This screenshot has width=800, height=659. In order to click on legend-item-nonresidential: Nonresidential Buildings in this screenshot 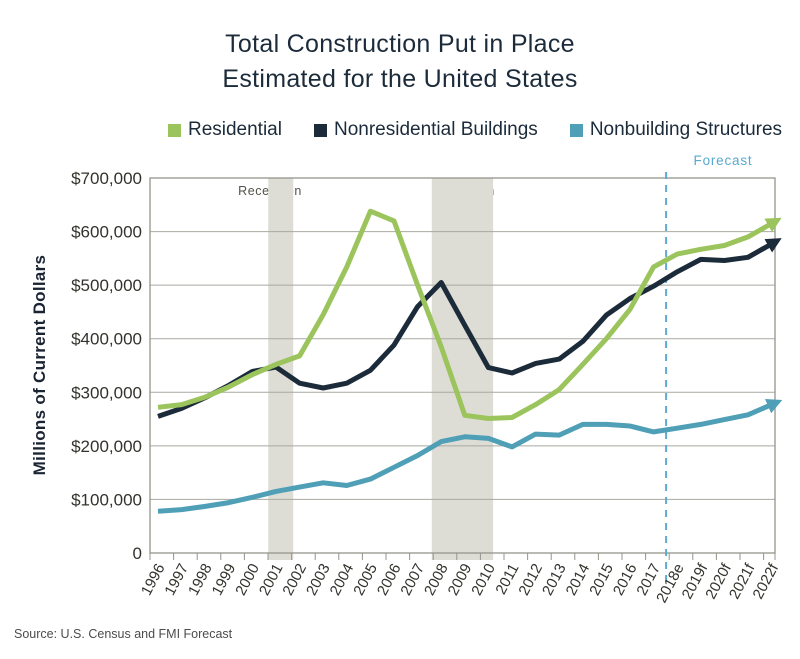, I will do `click(425, 130)`.